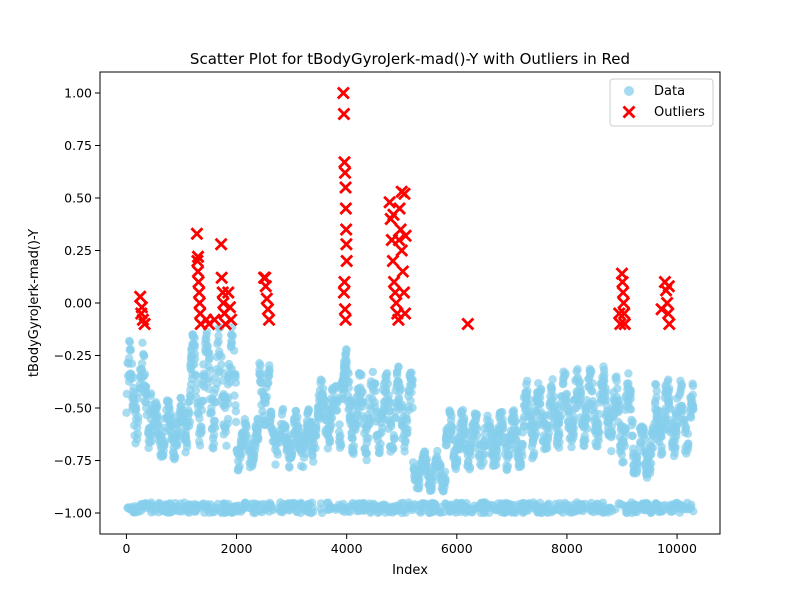 The image size is (800, 600). What do you see at coordinates (78, 198) in the screenshot?
I see `y-tick-label: 0.50` at bounding box center [78, 198].